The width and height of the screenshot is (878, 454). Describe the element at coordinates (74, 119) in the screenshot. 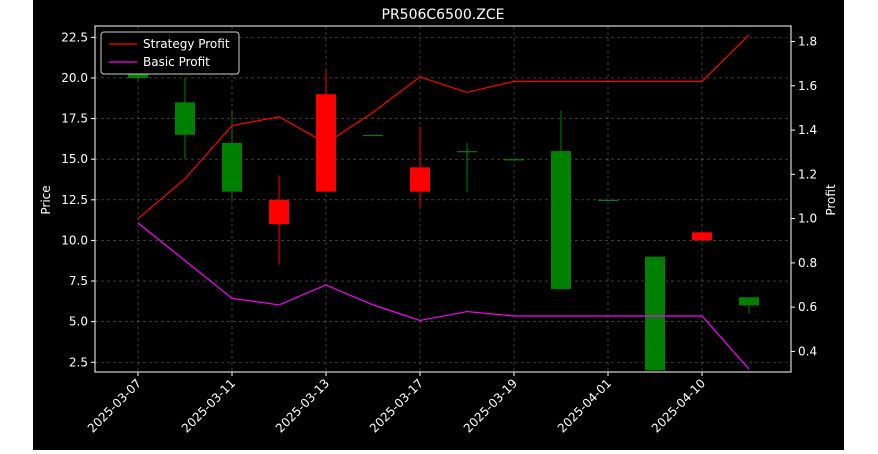

I see `y-tick-label: 17.5` at that location.